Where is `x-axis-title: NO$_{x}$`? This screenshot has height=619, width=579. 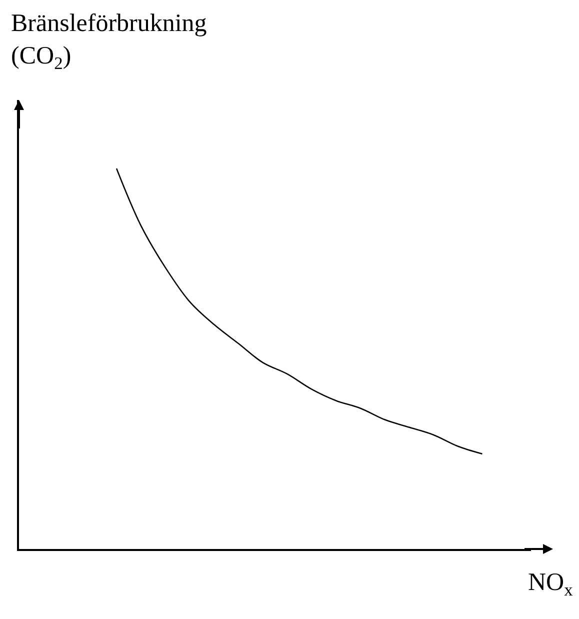
x-axis-title: NO$_{x}$ is located at coordinates (551, 584).